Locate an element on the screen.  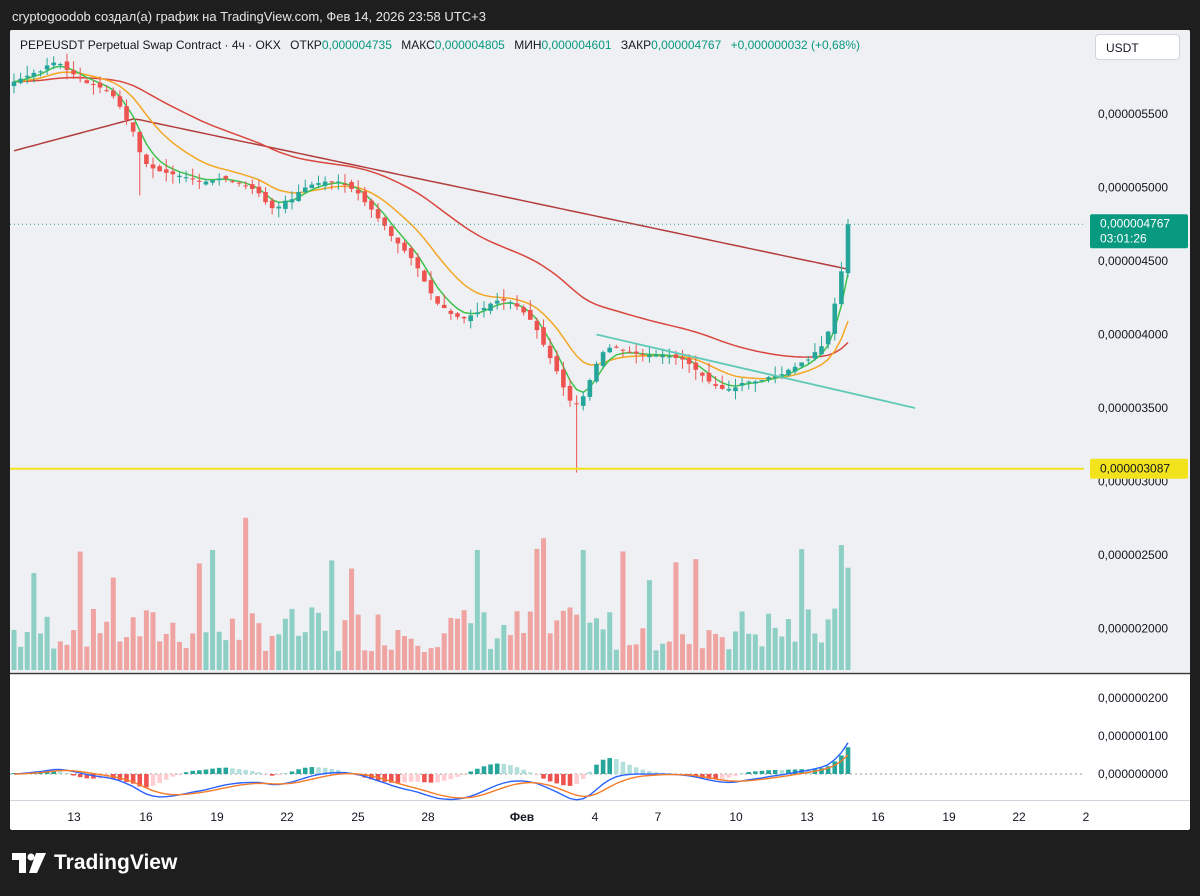
level-tag-bg is located at coordinates (1139, 468).